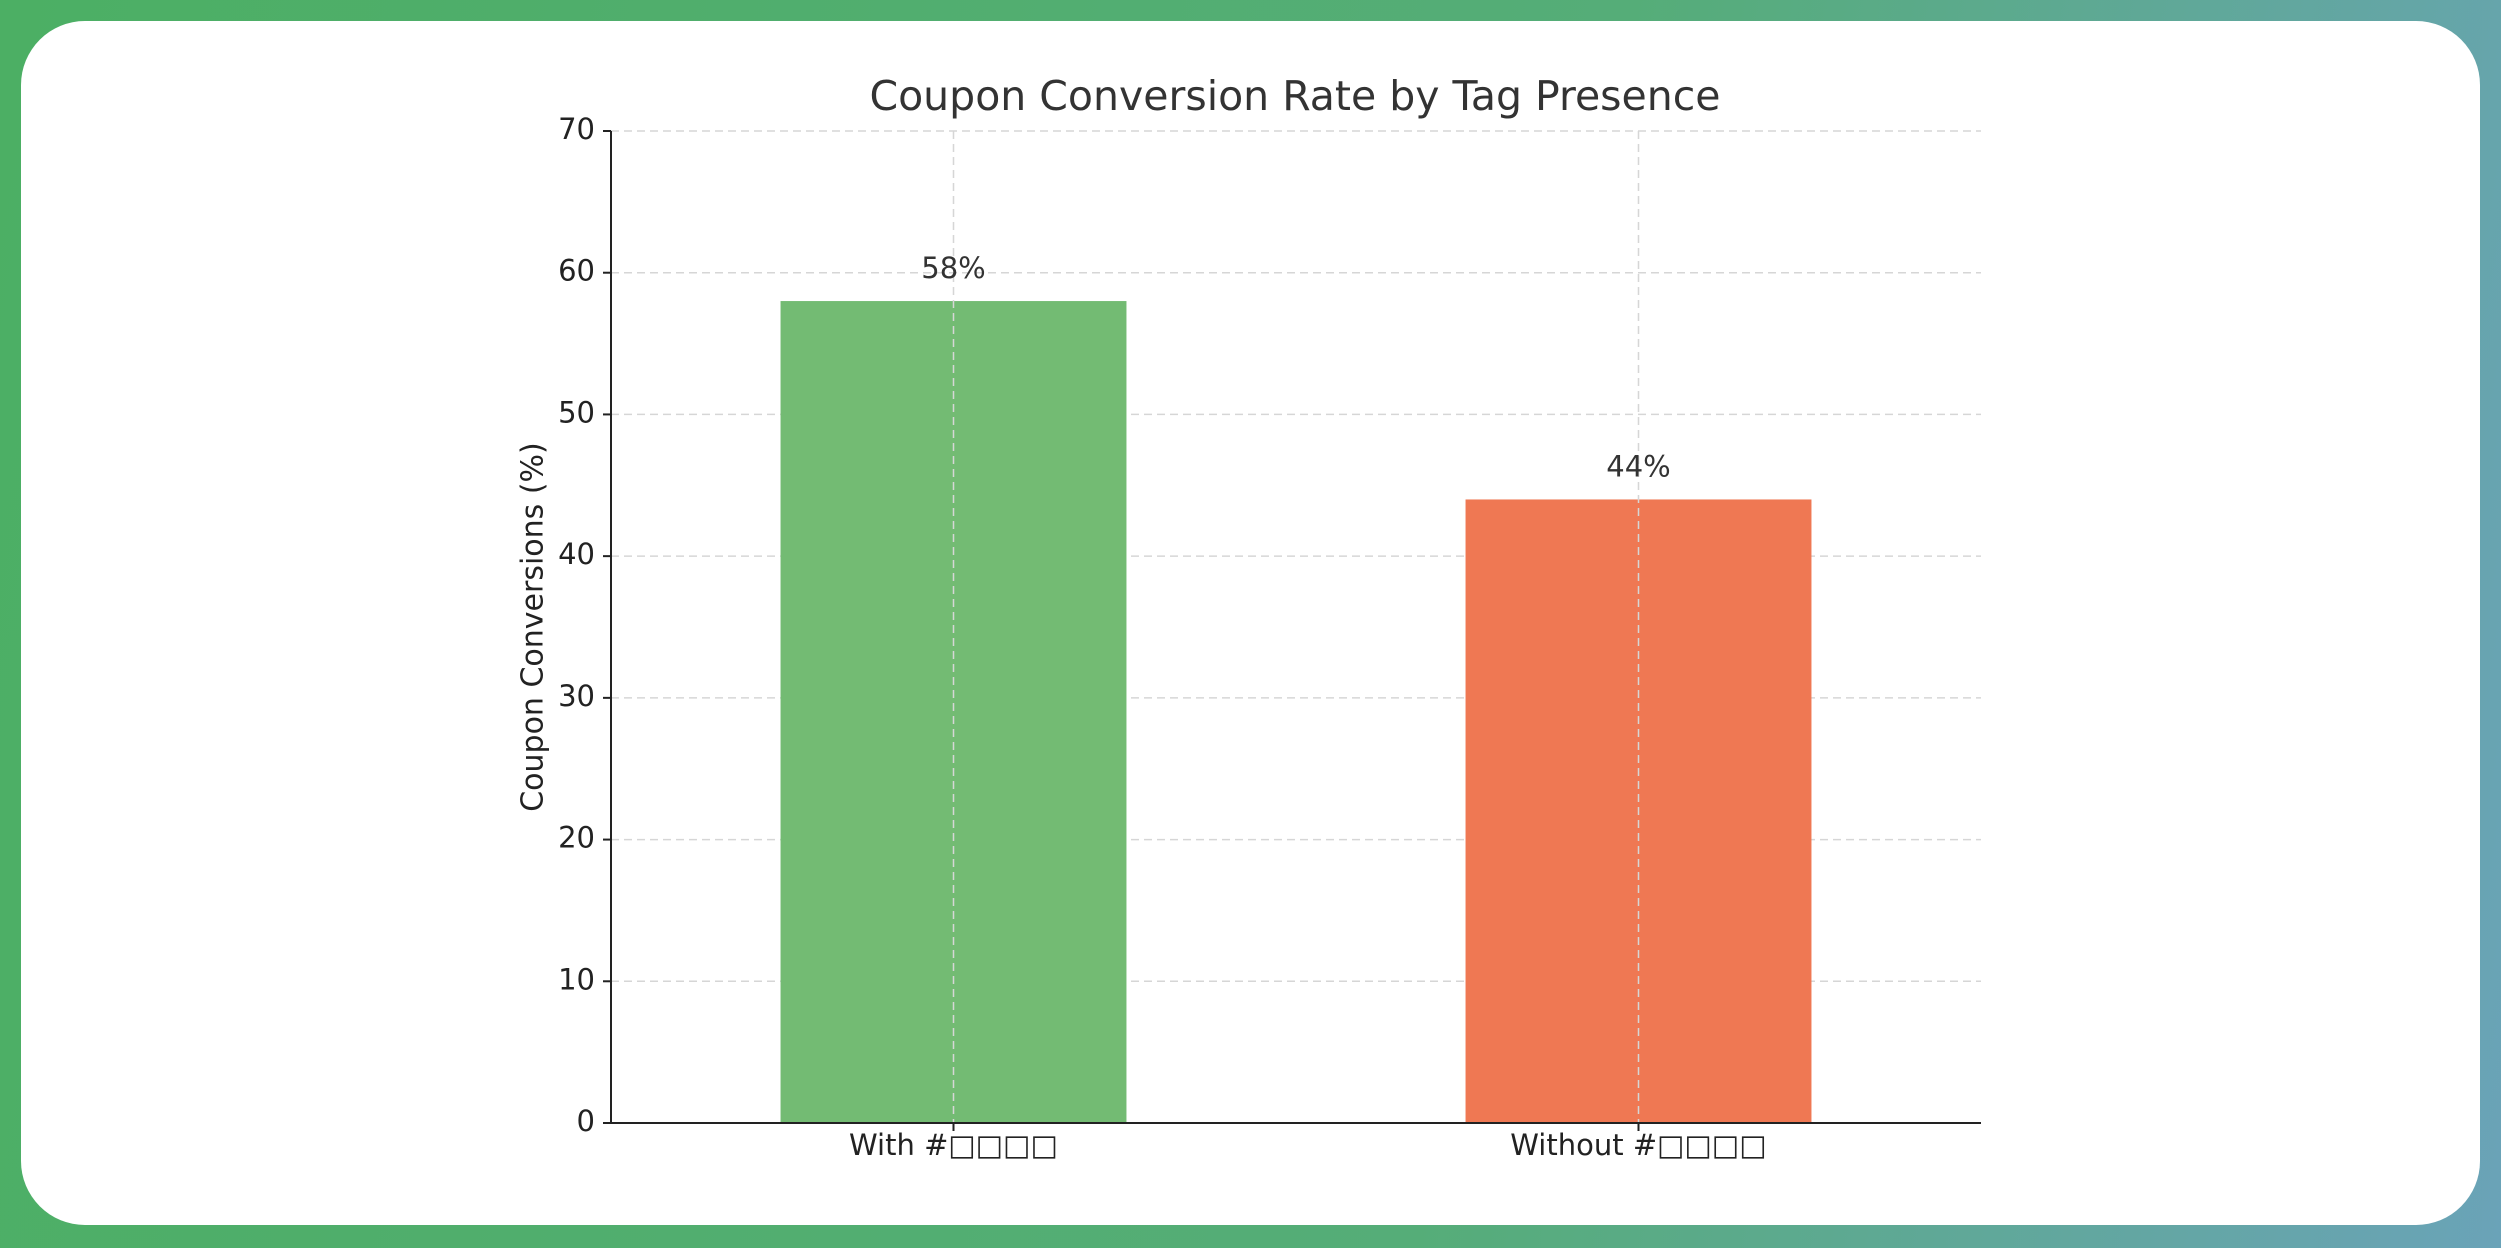  I want to click on y-tick-label: 40, so click(576, 554).